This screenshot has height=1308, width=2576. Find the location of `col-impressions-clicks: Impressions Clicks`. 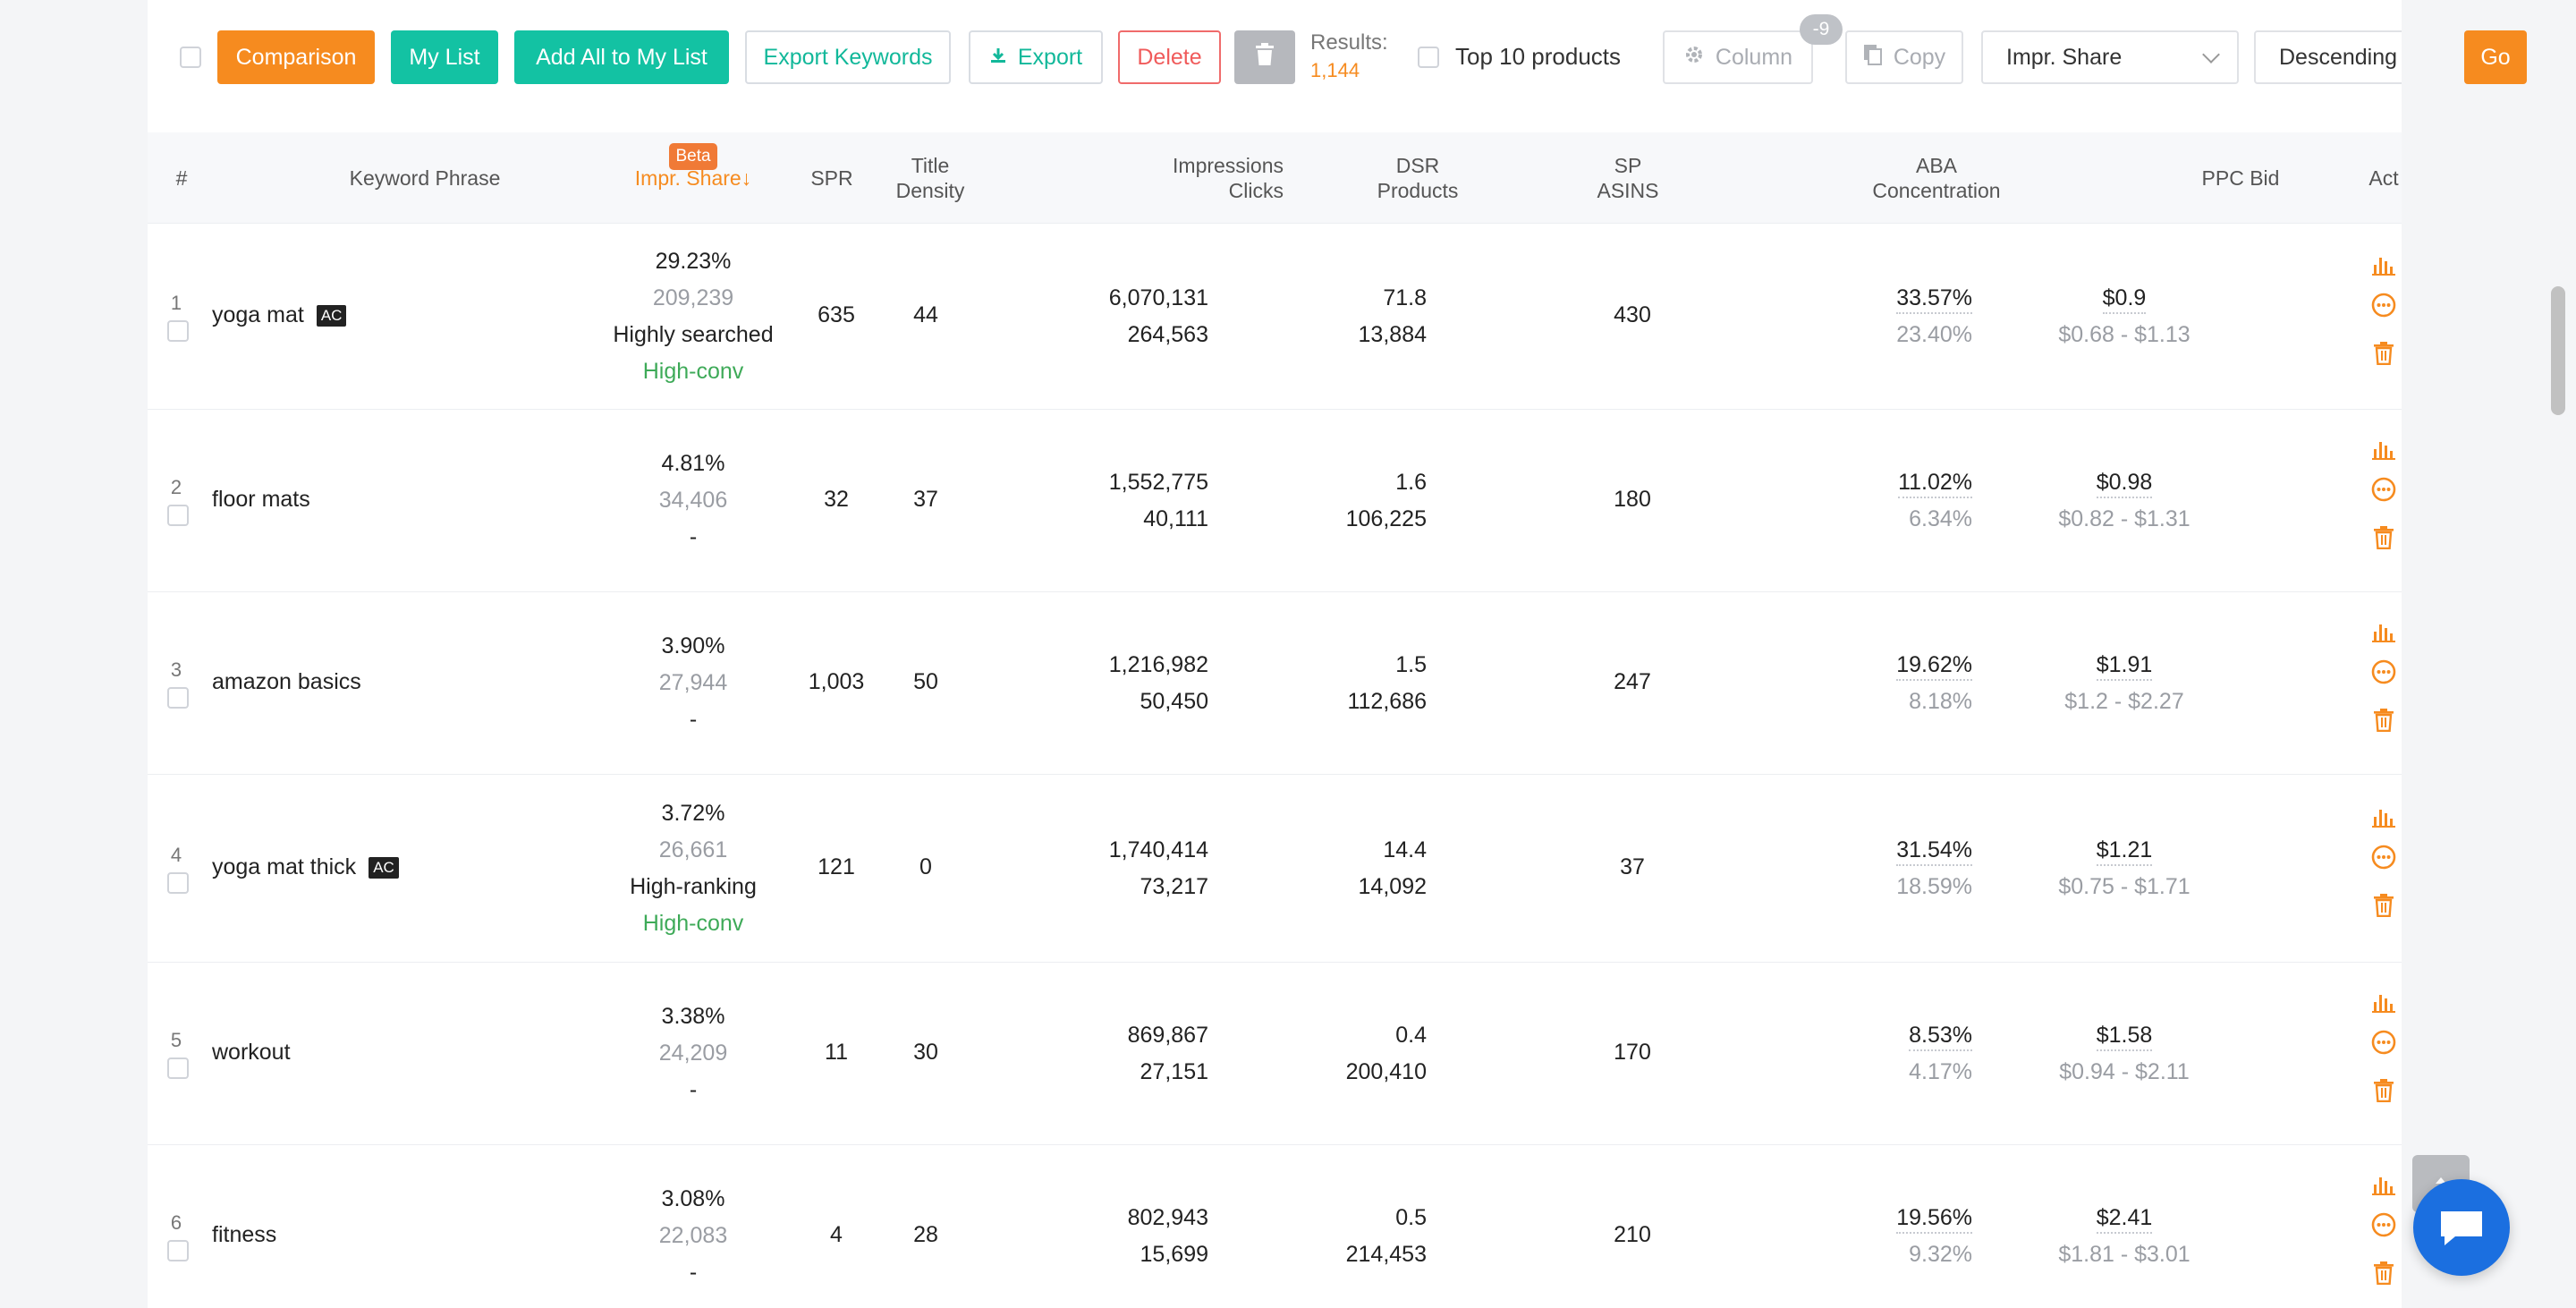

col-impressions-clicks: Impressions Clicks is located at coordinates (1228, 178).